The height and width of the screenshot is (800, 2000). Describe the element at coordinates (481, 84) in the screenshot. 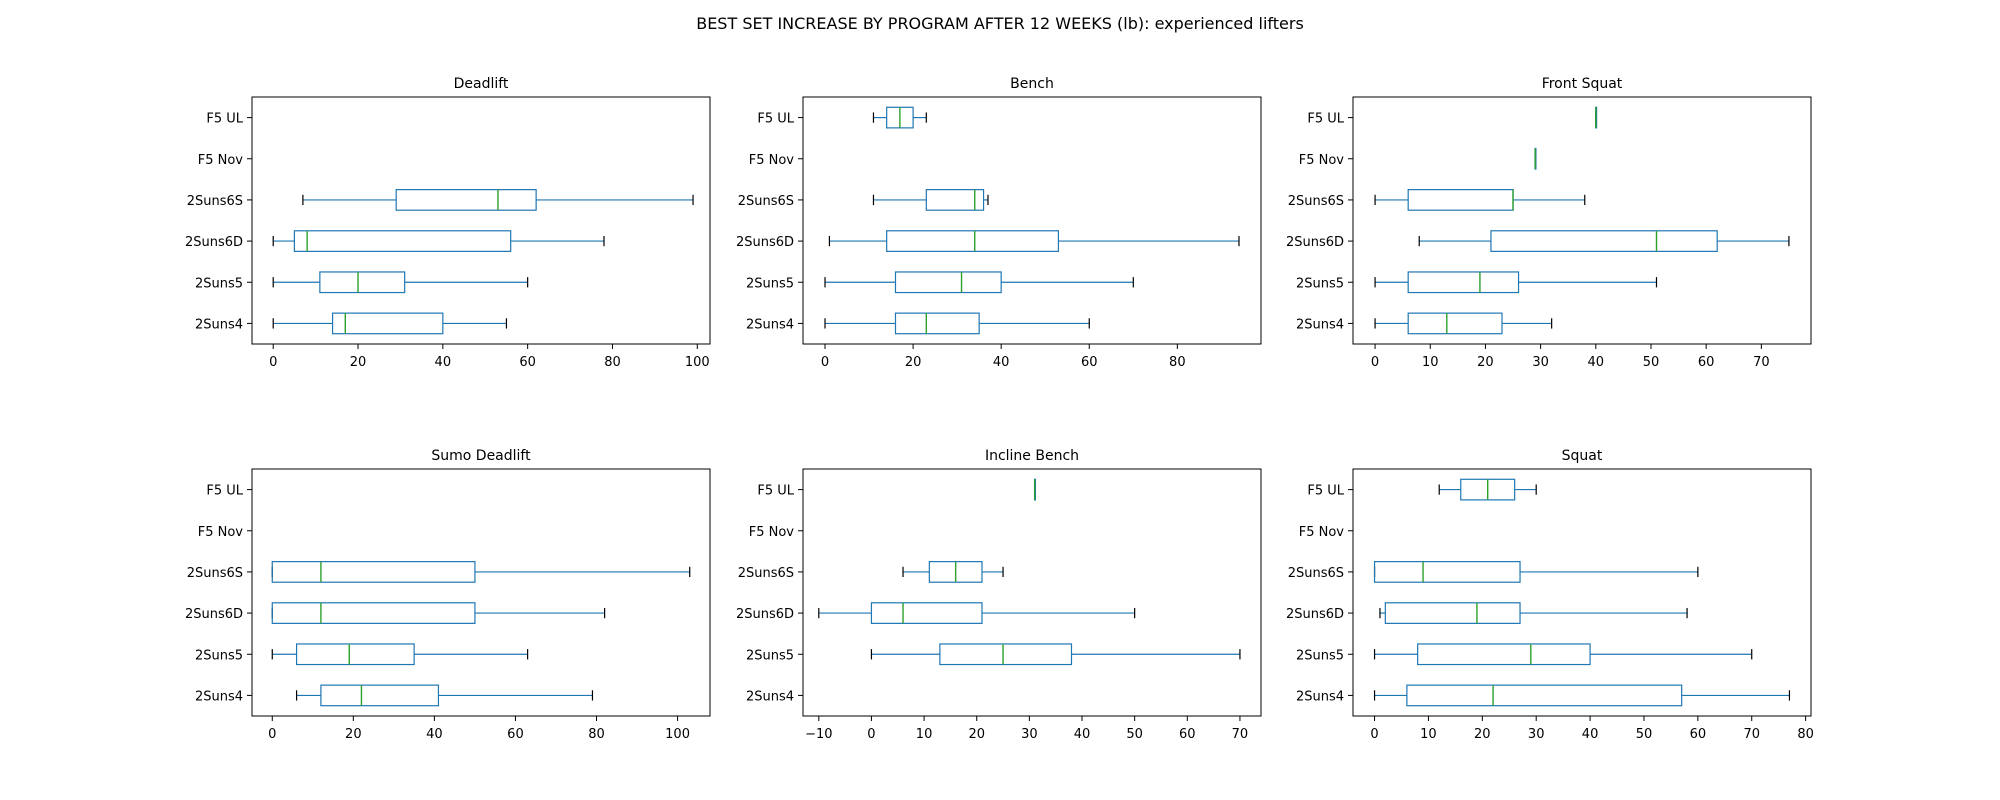

I see `subplot-title: Deadlift` at that location.